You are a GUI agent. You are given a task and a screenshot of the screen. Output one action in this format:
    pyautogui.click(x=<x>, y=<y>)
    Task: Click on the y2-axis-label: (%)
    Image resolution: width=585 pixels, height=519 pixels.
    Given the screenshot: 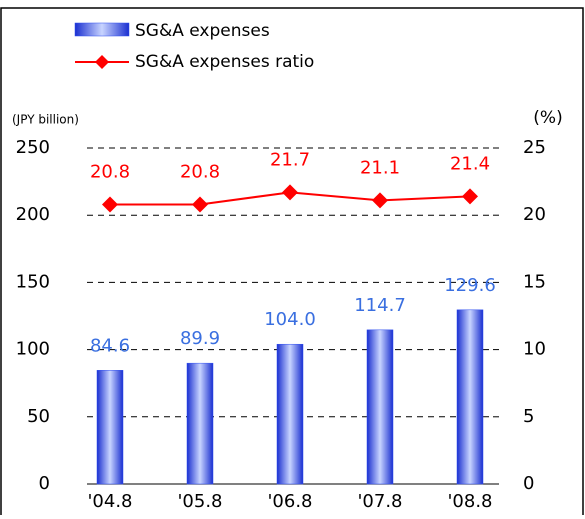 What is the action you would take?
    pyautogui.click(x=547, y=118)
    